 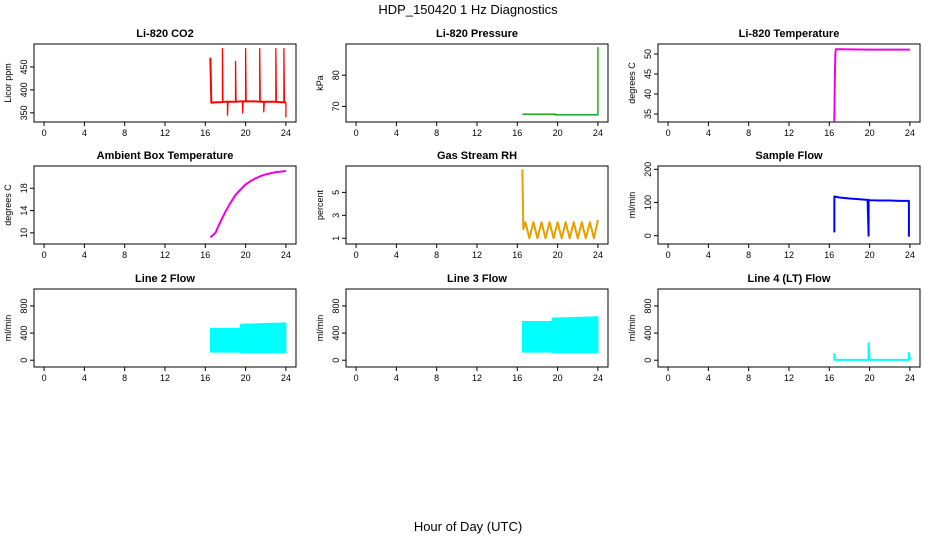 I want to click on y-tick-label: 40, so click(x=648, y=94).